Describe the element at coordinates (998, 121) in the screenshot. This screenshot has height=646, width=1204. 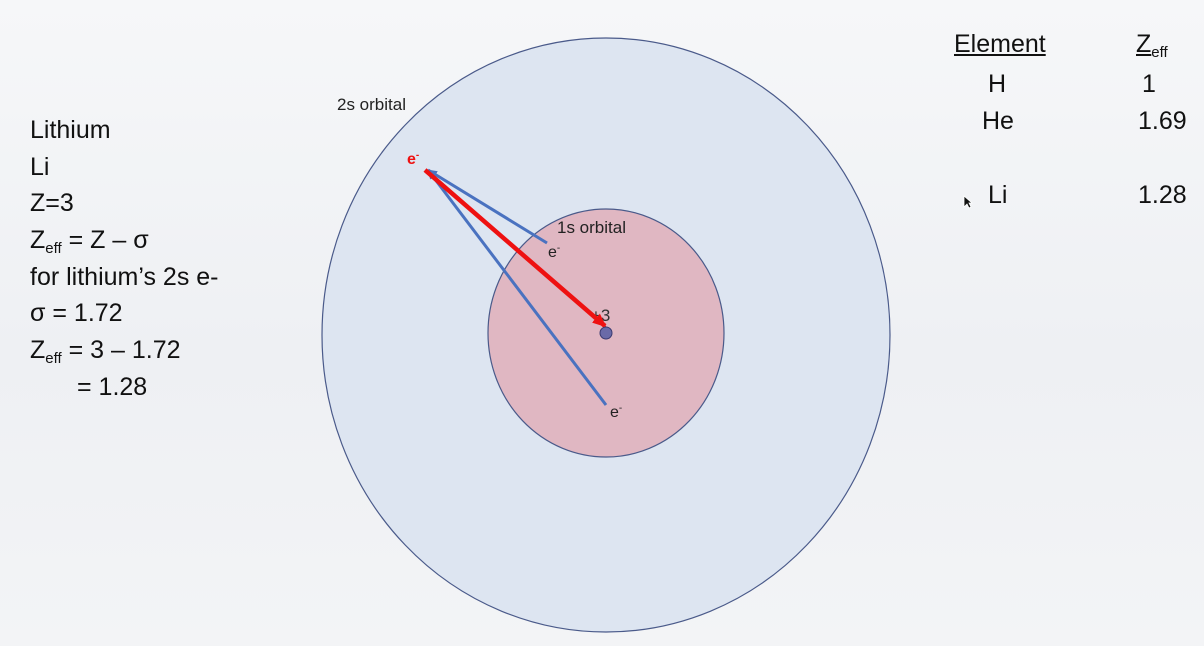
I see `table-cell-element: He` at that location.